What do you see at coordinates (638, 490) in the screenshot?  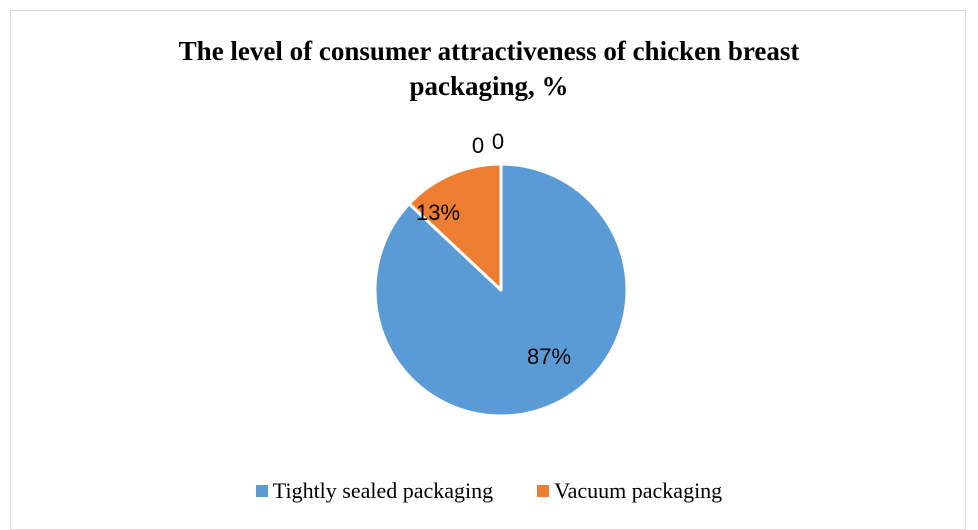 I see `legend-label-vacuum: Vacuum packaging` at bounding box center [638, 490].